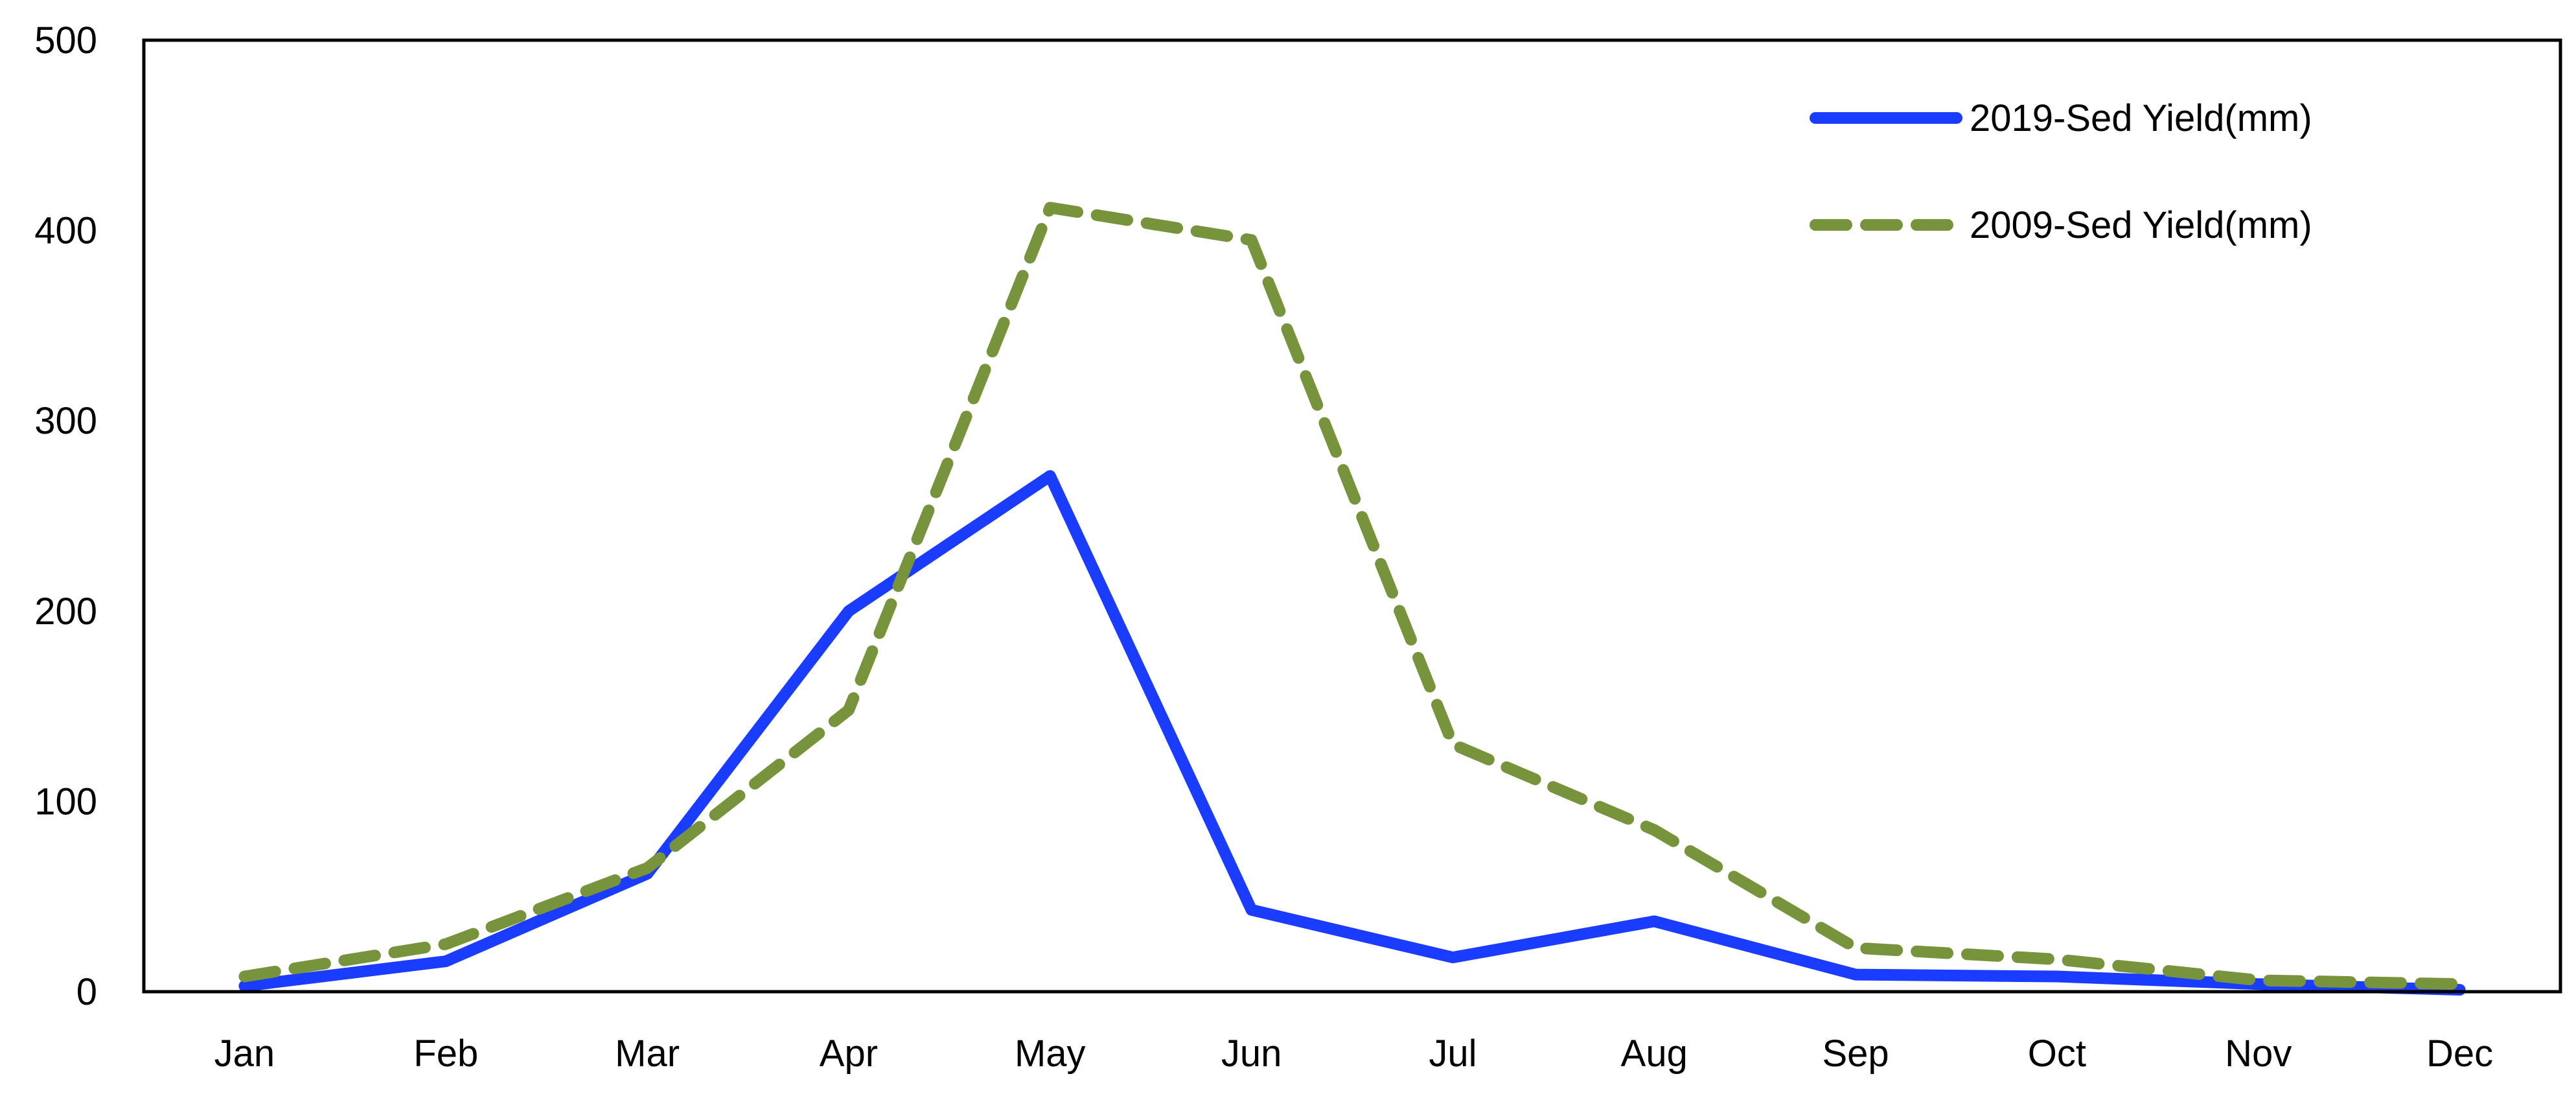 The height and width of the screenshot is (1098, 2576). Describe the element at coordinates (65, 40) in the screenshot. I see `y-tick-label: 500` at that location.